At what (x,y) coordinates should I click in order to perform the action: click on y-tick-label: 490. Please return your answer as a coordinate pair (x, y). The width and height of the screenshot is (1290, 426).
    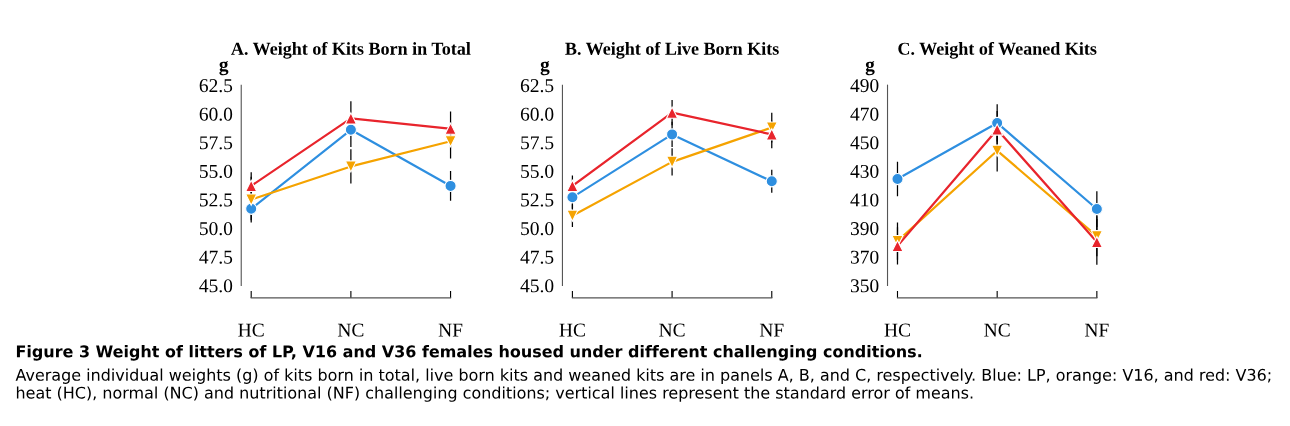
    Looking at the image, I should click on (864, 86).